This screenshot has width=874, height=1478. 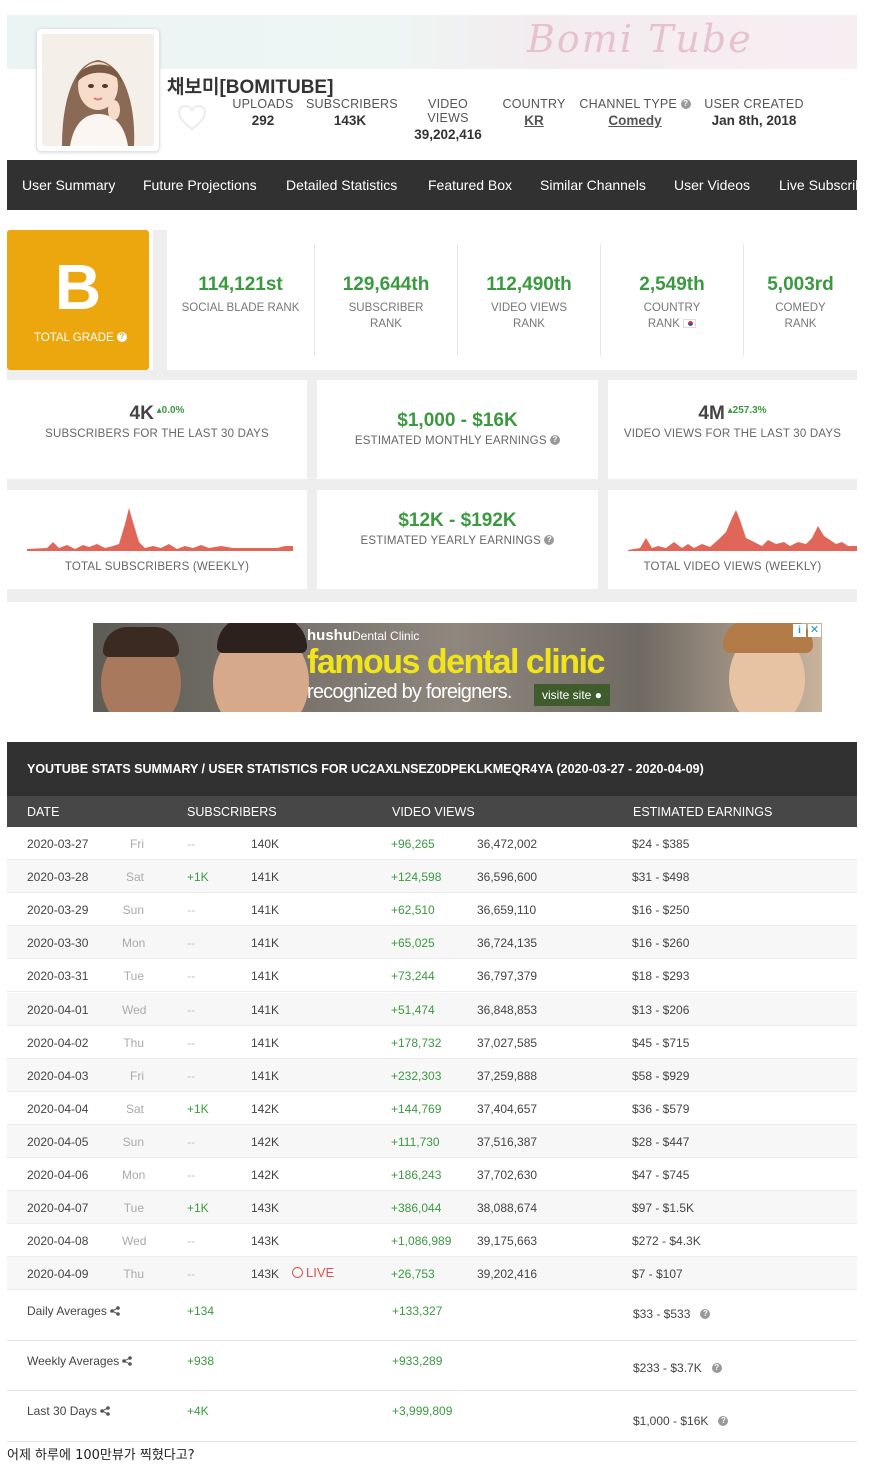 I want to click on cell-view-change: +65,025, so click(x=413, y=943).